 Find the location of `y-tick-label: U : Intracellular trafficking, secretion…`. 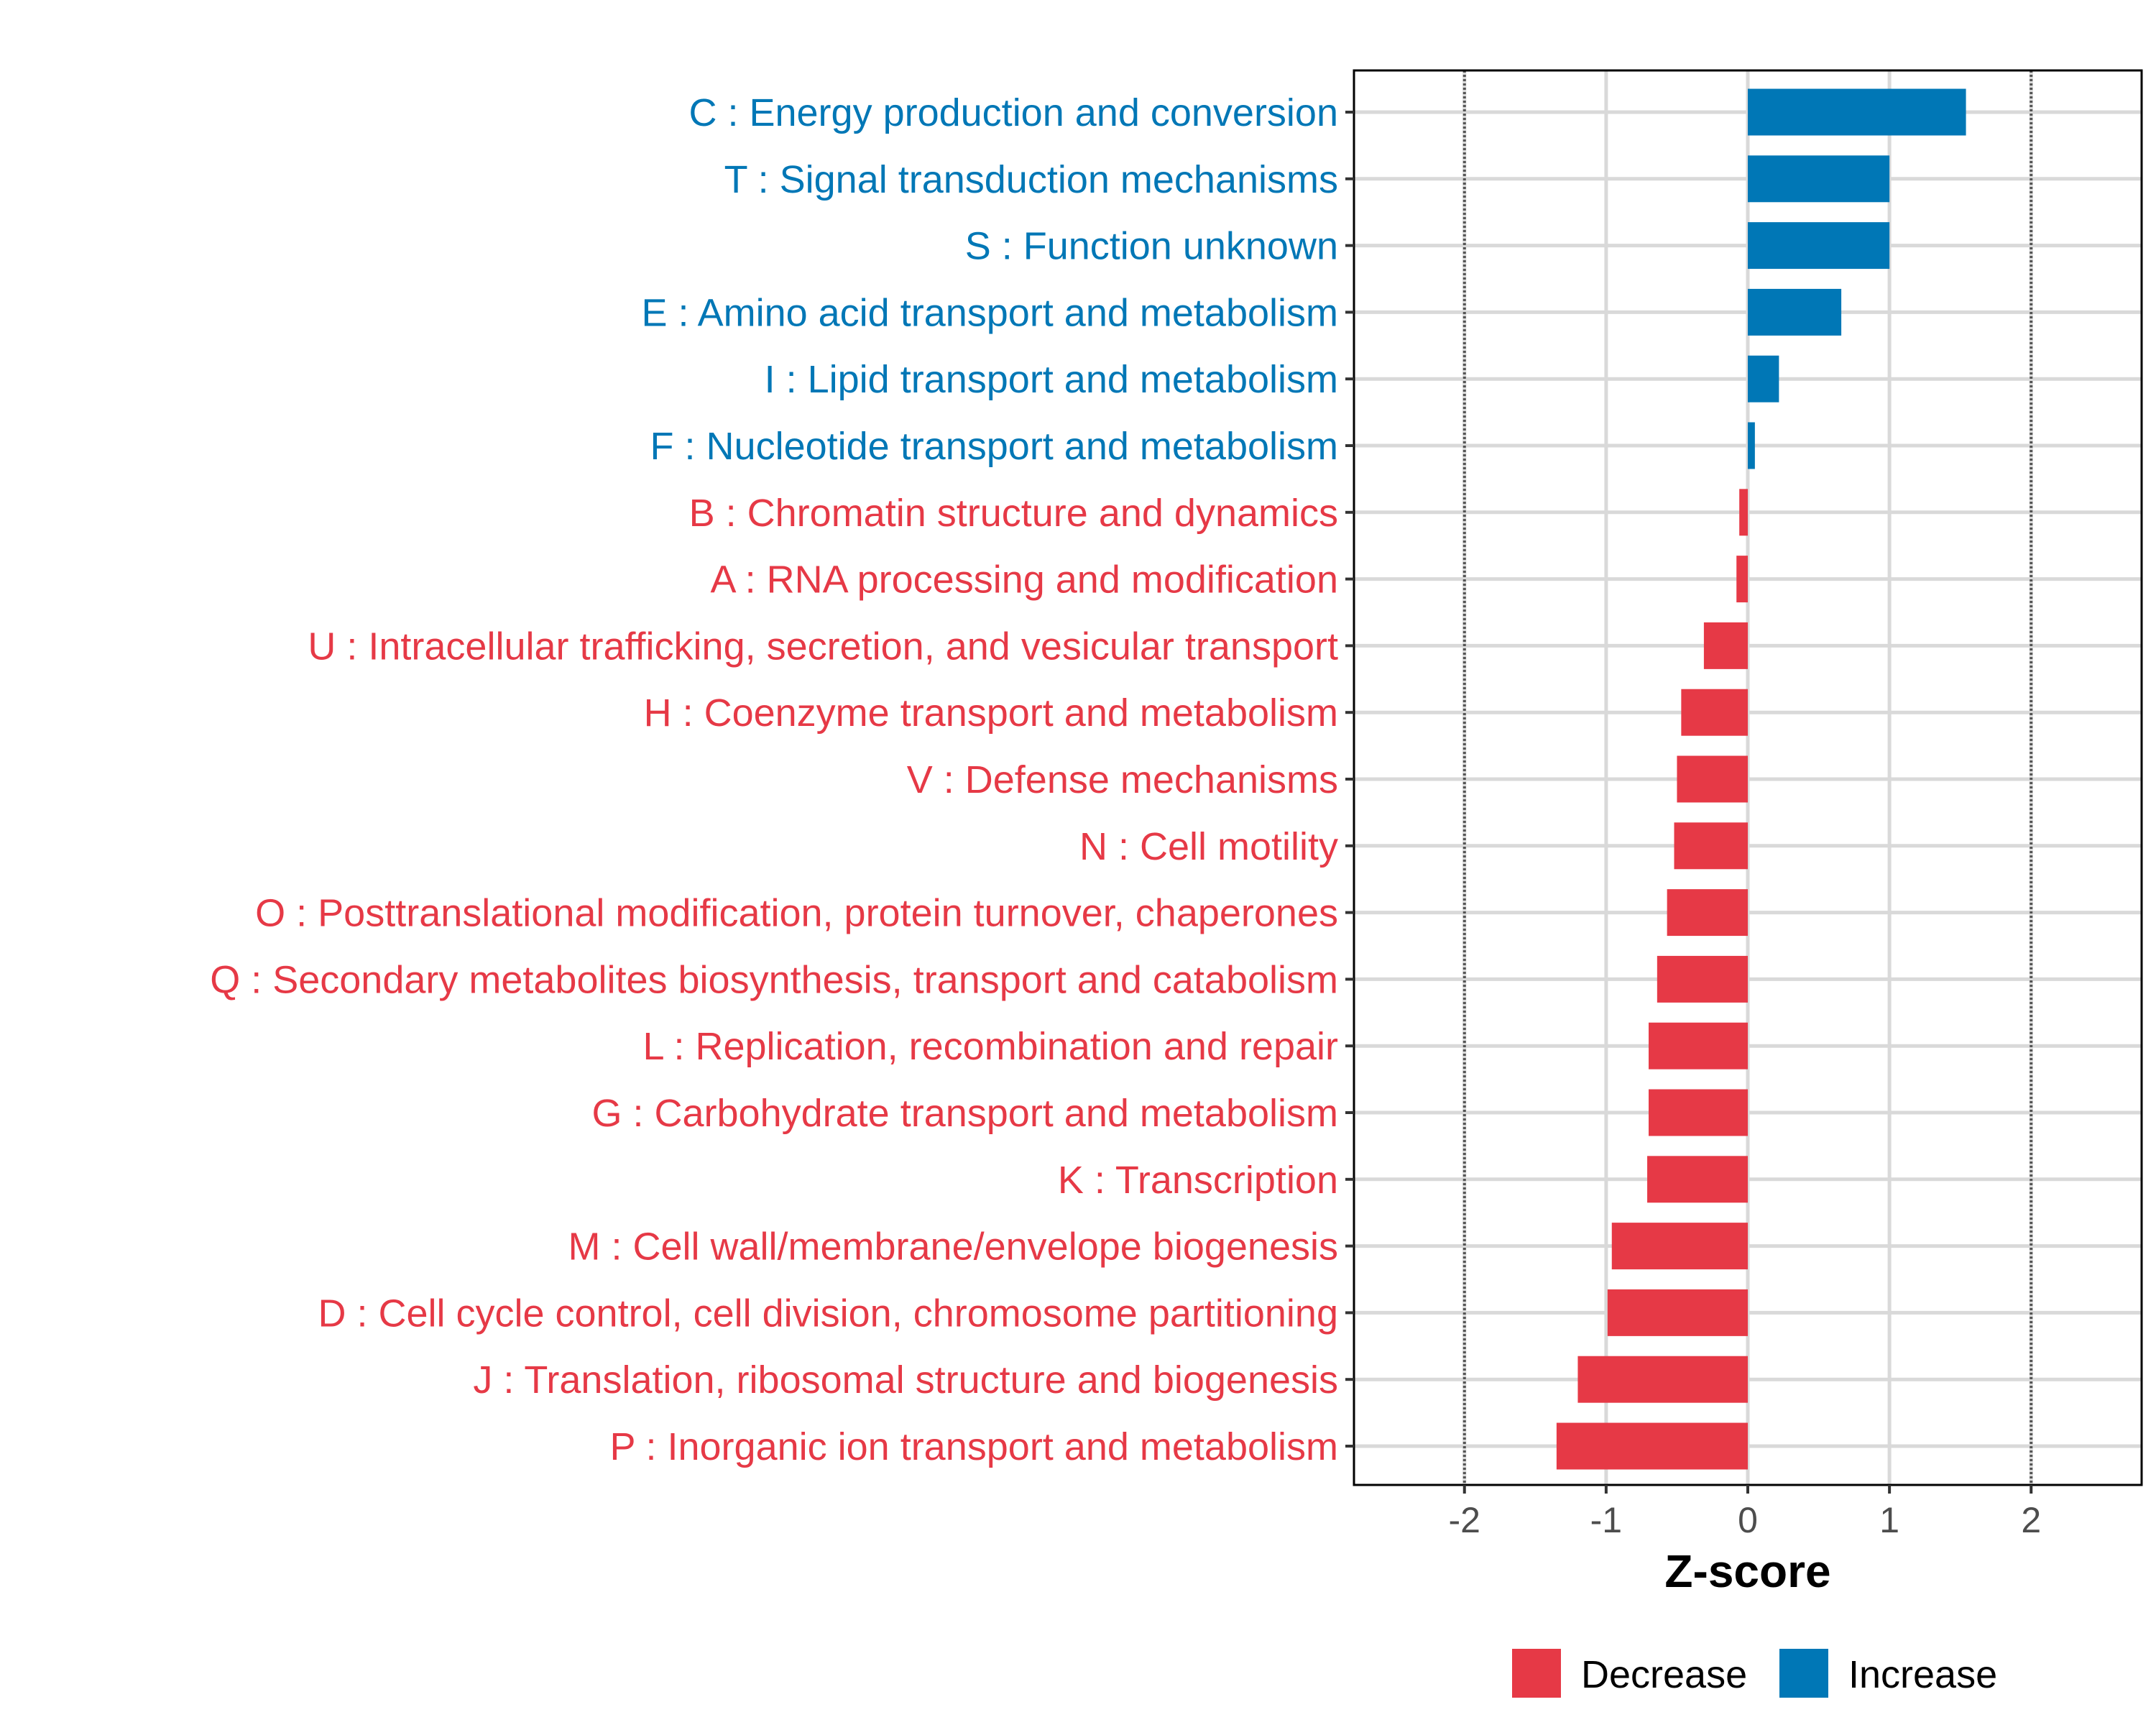

y-tick-label: U : Intracellular trafficking, secretion… is located at coordinates (823, 646).